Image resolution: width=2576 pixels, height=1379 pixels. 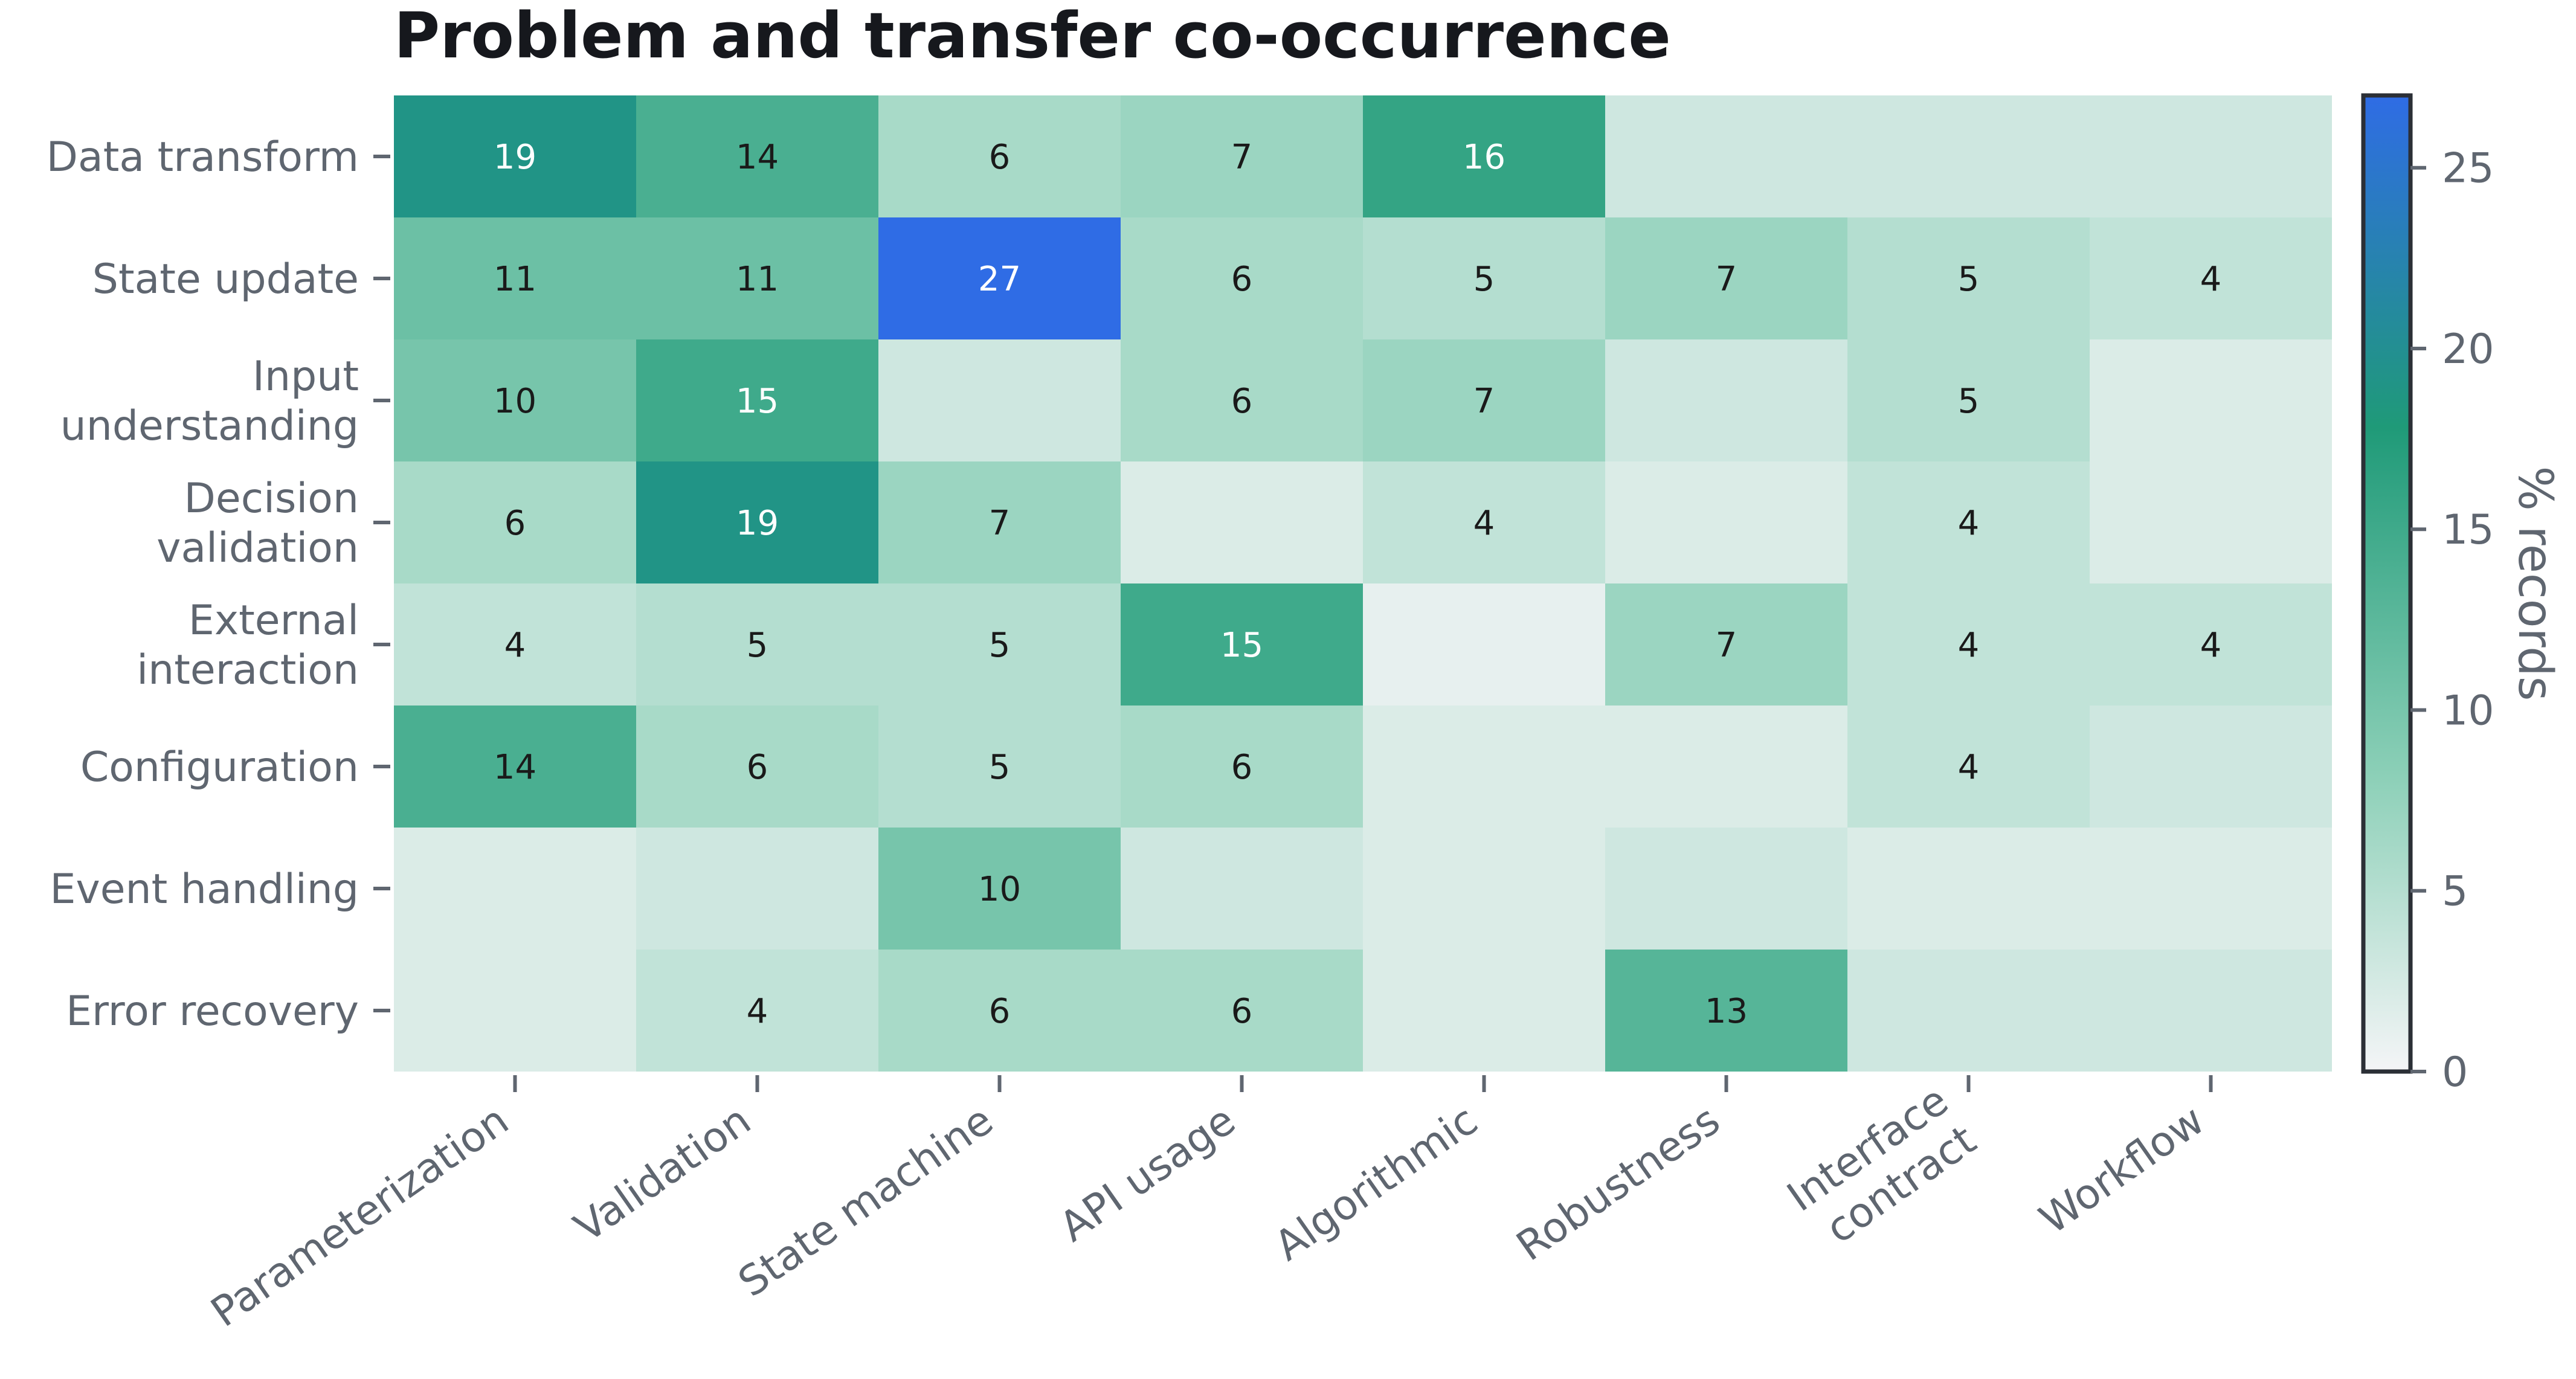 What do you see at coordinates (2461, 594) in the screenshot?
I see `colorbar: 0 5 10 15 20 25 % records` at bounding box center [2461, 594].